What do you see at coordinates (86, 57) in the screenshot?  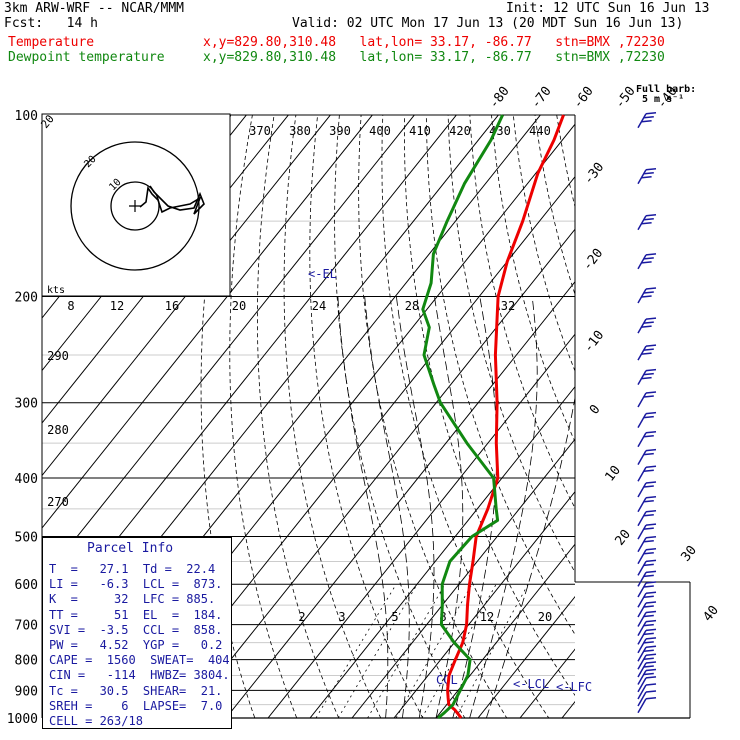 I see `dewpoint-legend-label: Dewpoint temperature` at bounding box center [86, 57].